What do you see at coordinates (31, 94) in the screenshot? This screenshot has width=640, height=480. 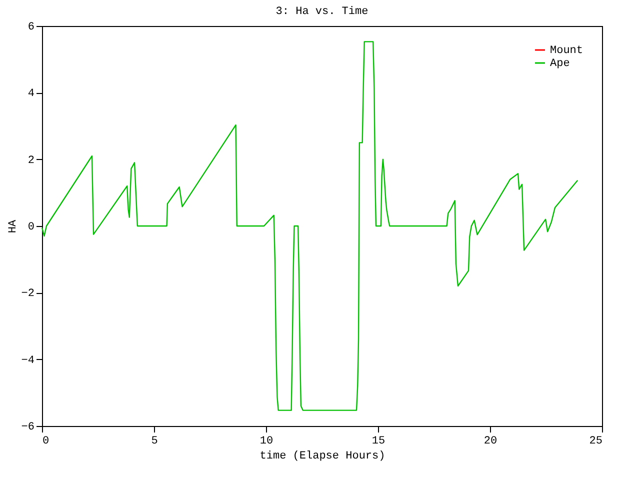 I see `y-tick-label: 4` at bounding box center [31, 94].